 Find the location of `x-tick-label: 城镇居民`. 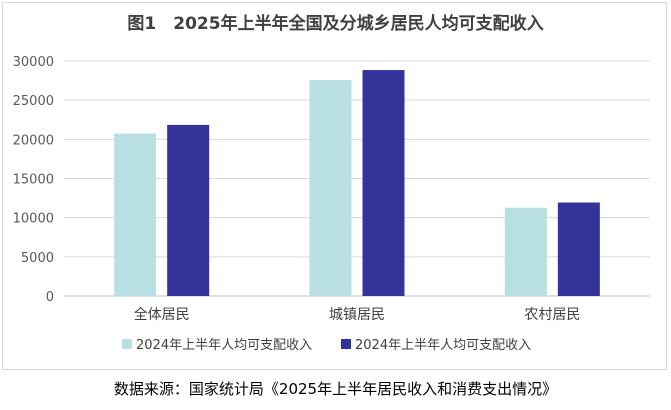

x-tick-label: 城镇居民 is located at coordinates (357, 315).